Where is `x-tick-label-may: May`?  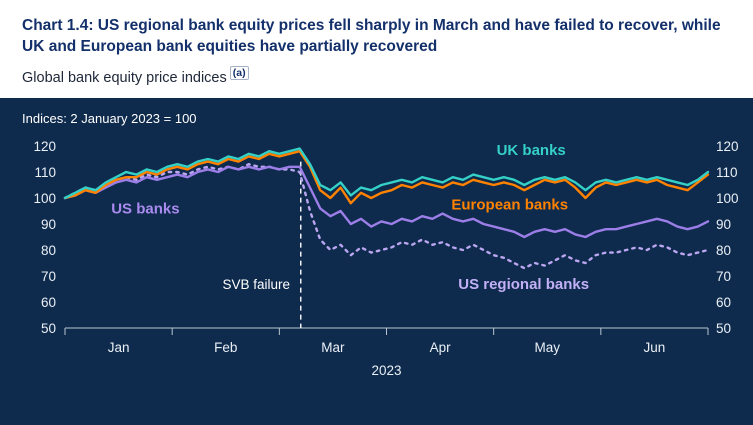
x-tick-label-may: May is located at coordinates (547, 347).